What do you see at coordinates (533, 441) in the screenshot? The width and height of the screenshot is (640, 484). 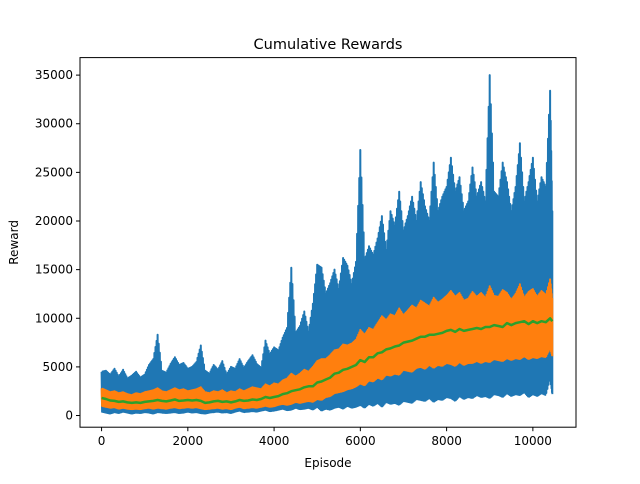 I see `x-tick-label: 10000` at bounding box center [533, 441].